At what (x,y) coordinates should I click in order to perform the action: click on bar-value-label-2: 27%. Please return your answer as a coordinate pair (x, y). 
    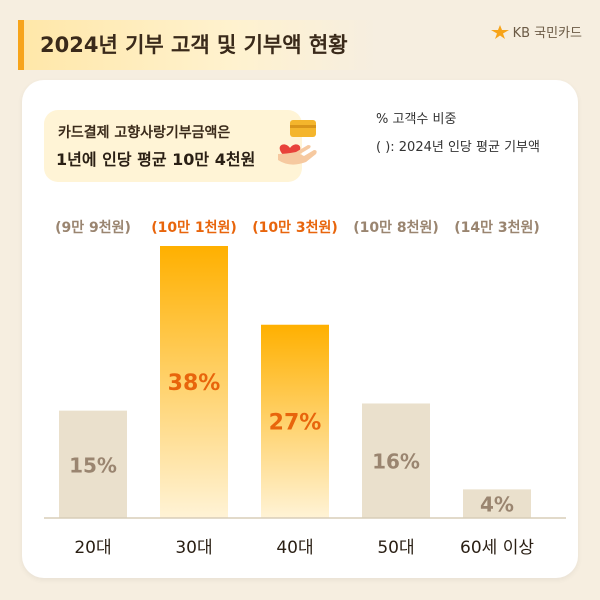
    Looking at the image, I should click on (295, 422).